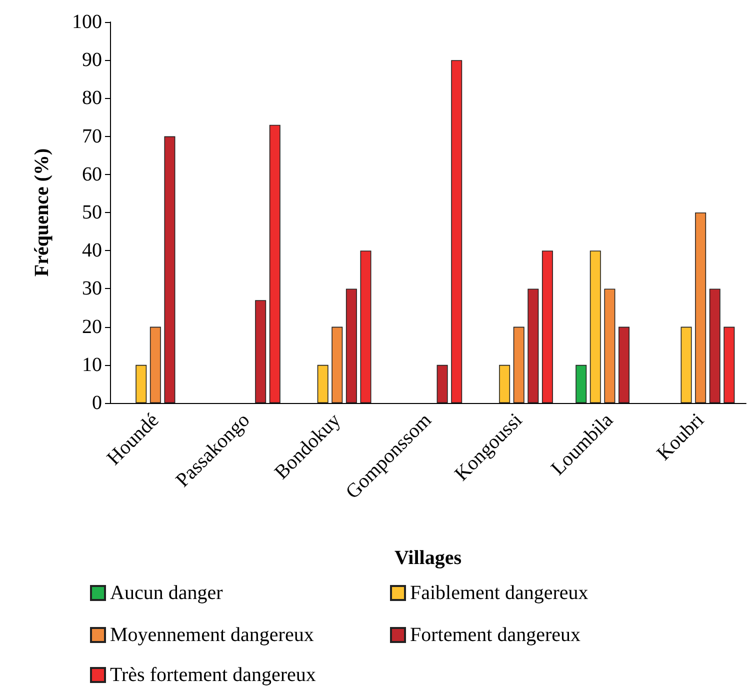 The height and width of the screenshot is (686, 751). What do you see at coordinates (92, 251) in the screenshot?
I see `y-tick-label: 40` at bounding box center [92, 251].